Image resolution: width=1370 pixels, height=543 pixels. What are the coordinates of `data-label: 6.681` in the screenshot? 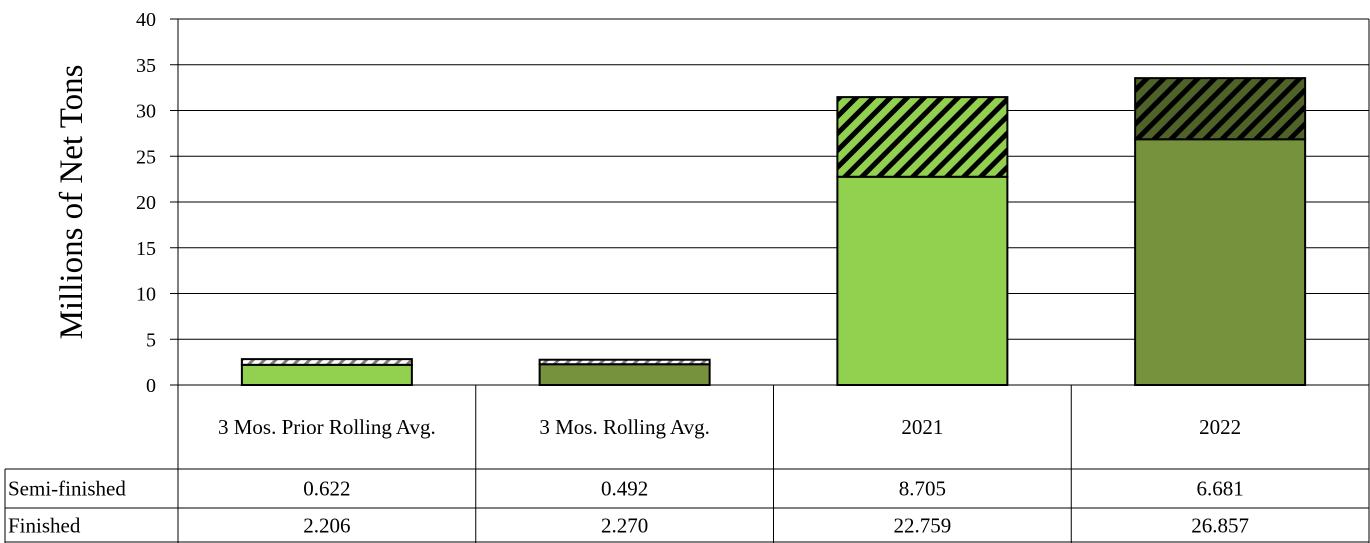 It's located at (1220, 489).